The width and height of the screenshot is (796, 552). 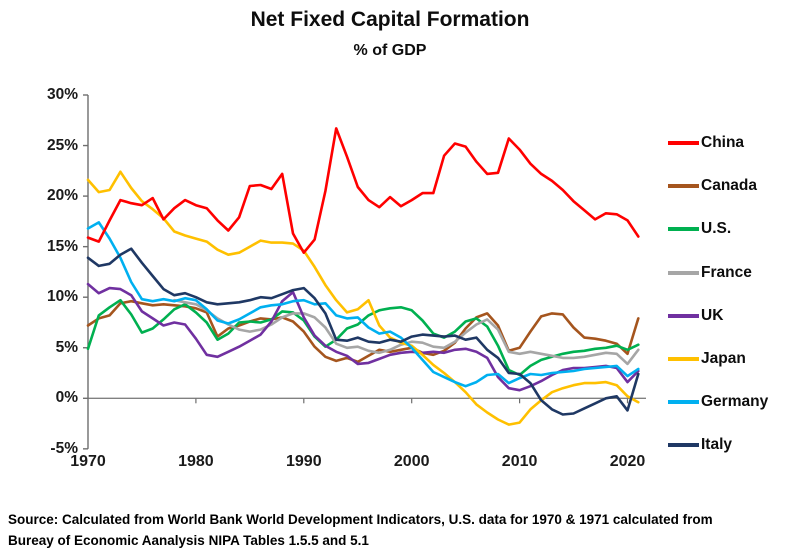 What do you see at coordinates (62, 94) in the screenshot?
I see `y-tick-label: 30%` at bounding box center [62, 94].